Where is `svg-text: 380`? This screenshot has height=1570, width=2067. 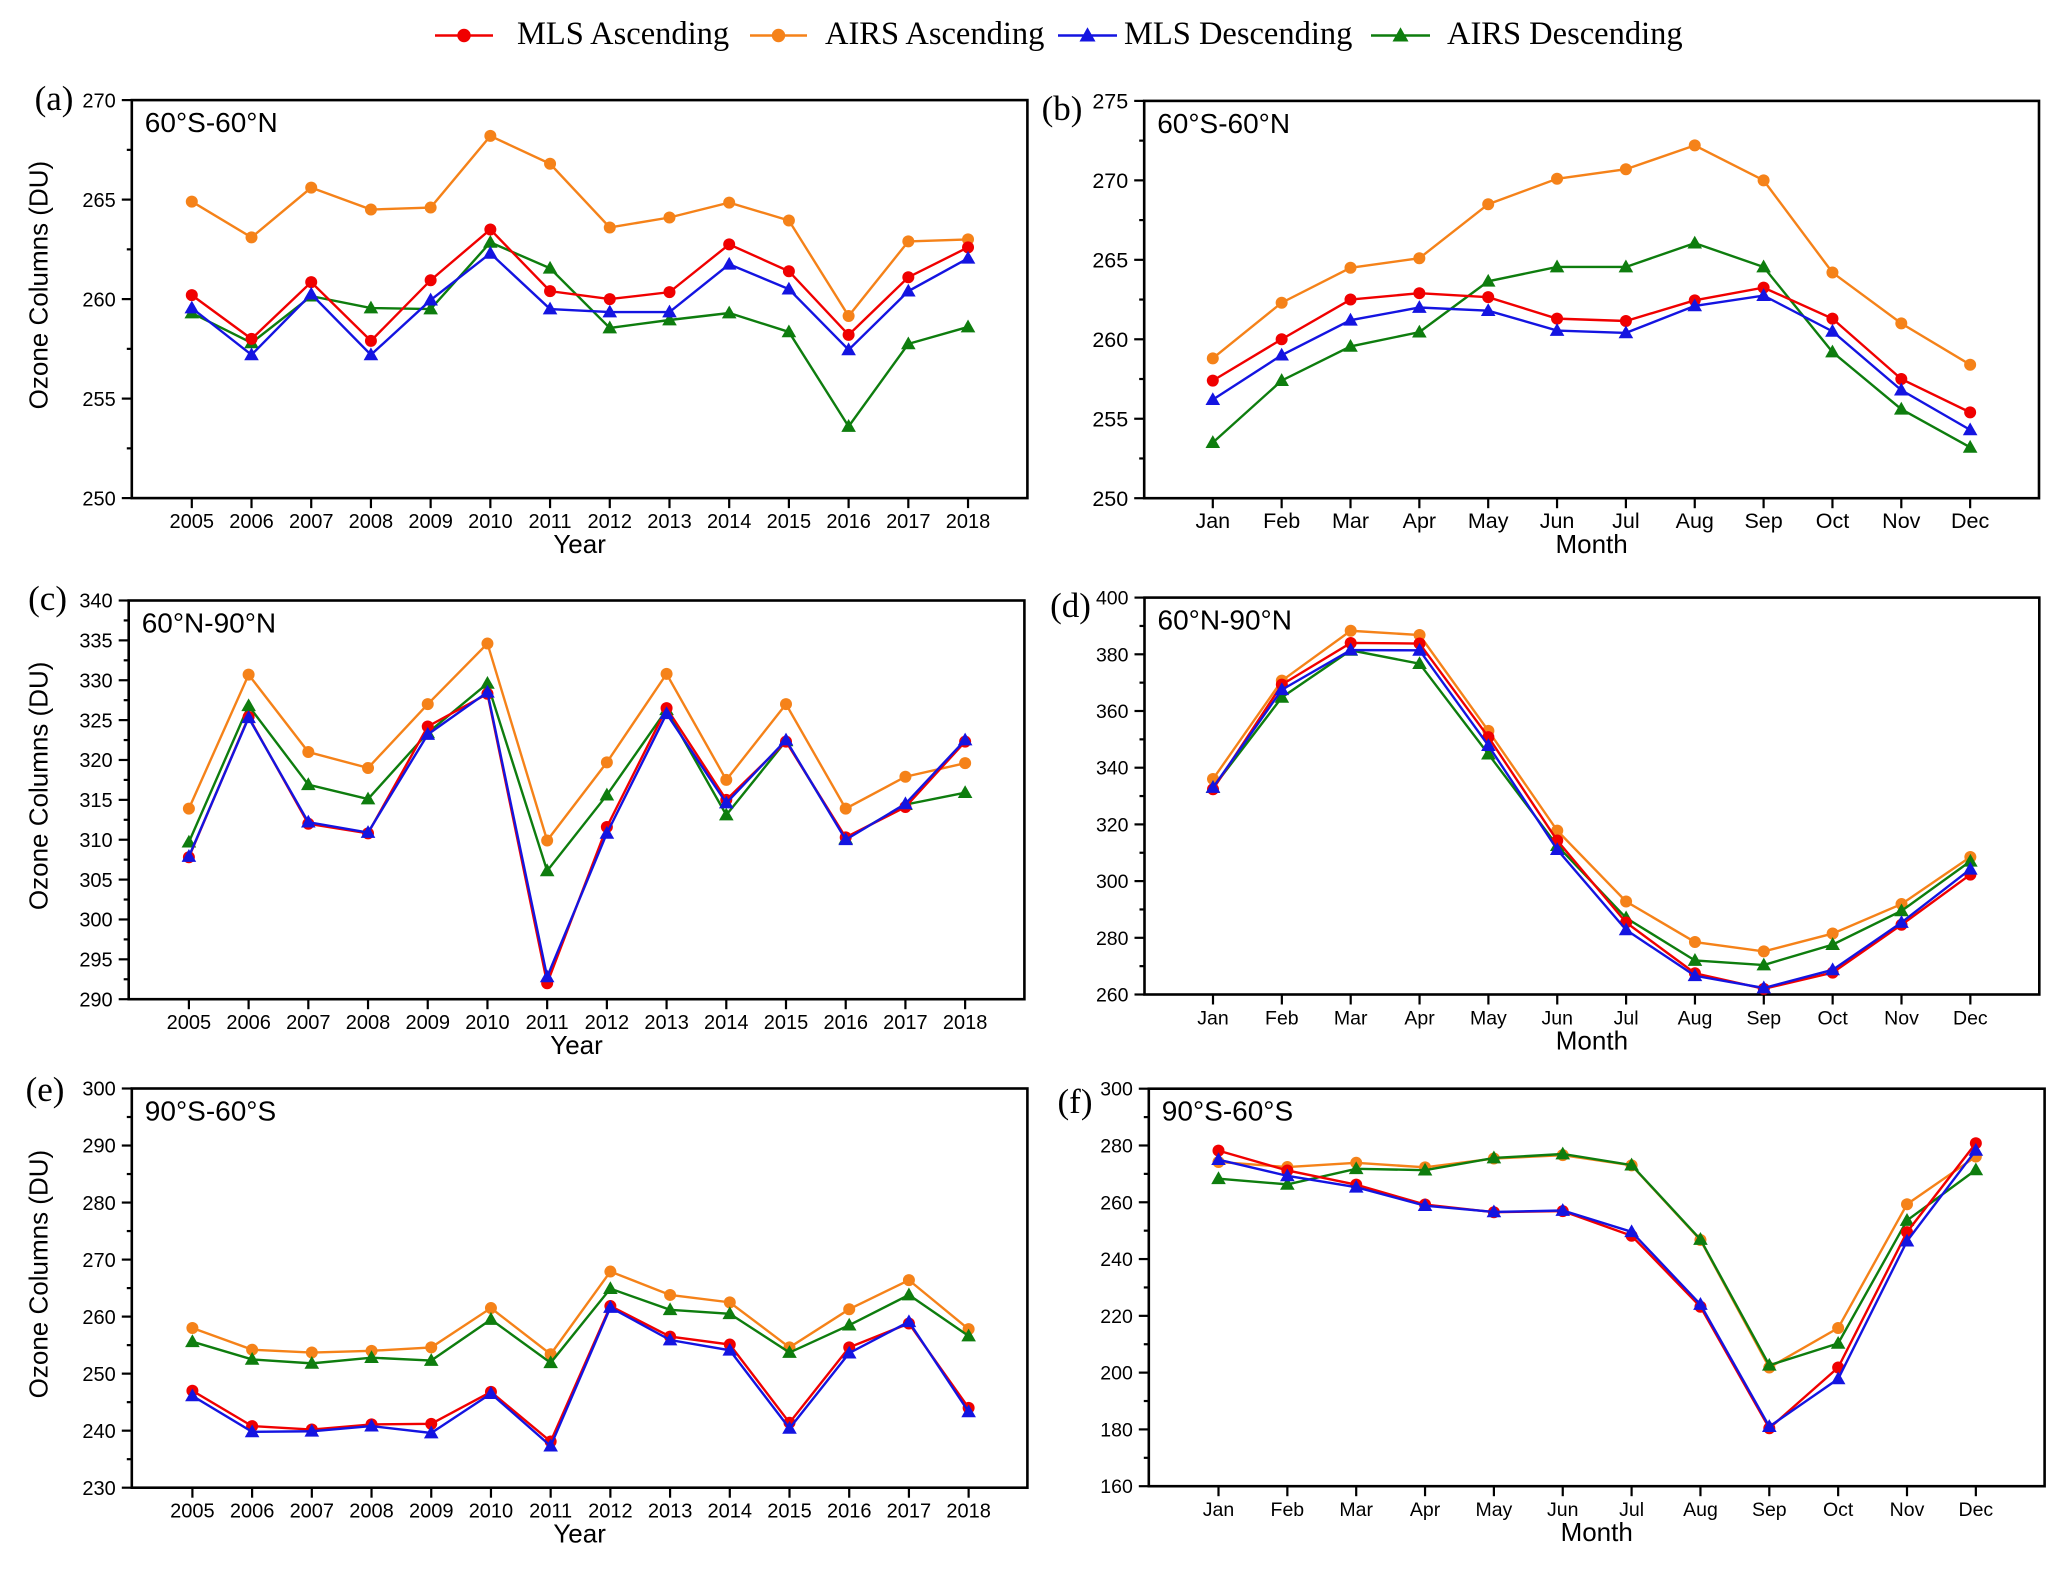 svg-text: 380 is located at coordinates (1112, 655).